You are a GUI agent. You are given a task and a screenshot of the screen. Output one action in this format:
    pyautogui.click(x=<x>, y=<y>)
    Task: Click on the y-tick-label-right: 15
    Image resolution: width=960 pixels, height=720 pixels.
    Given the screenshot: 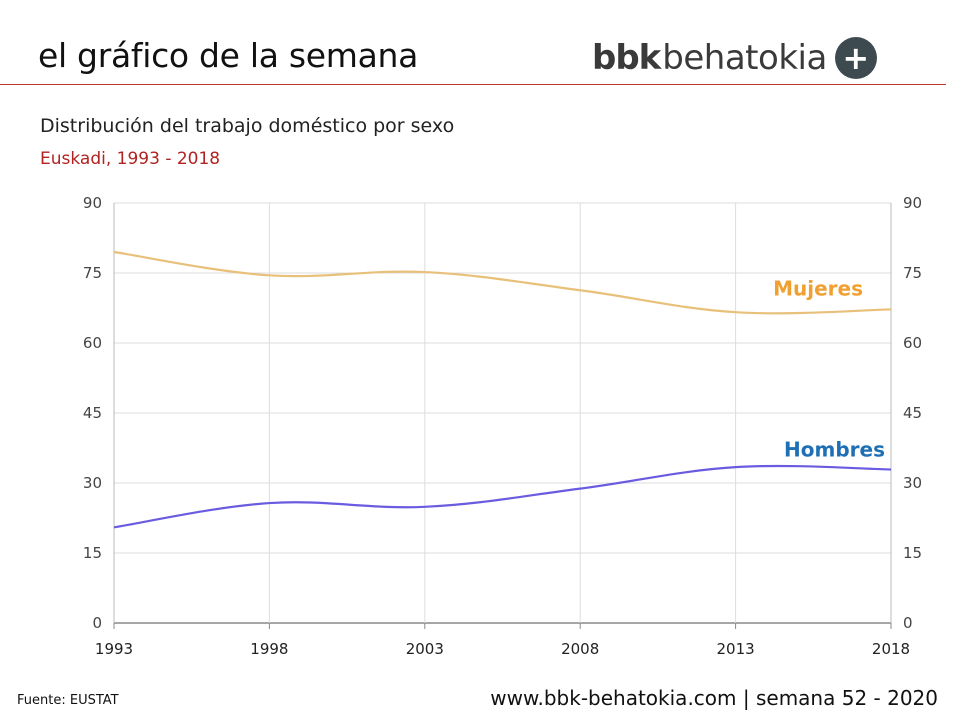 What is the action you would take?
    pyautogui.click(x=912, y=553)
    